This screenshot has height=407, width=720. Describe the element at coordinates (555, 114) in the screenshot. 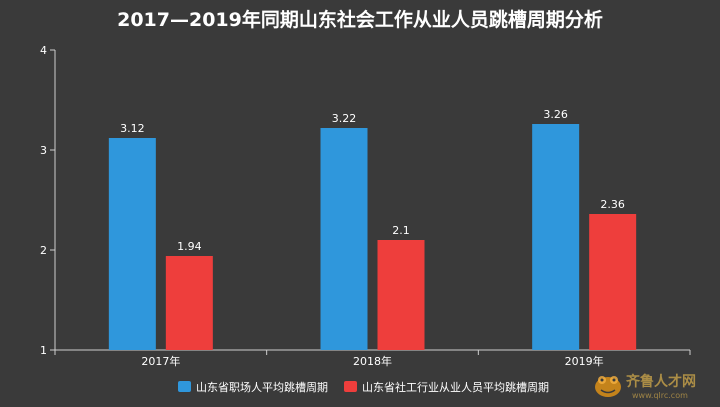

I see `data-label: 3.26` at that location.